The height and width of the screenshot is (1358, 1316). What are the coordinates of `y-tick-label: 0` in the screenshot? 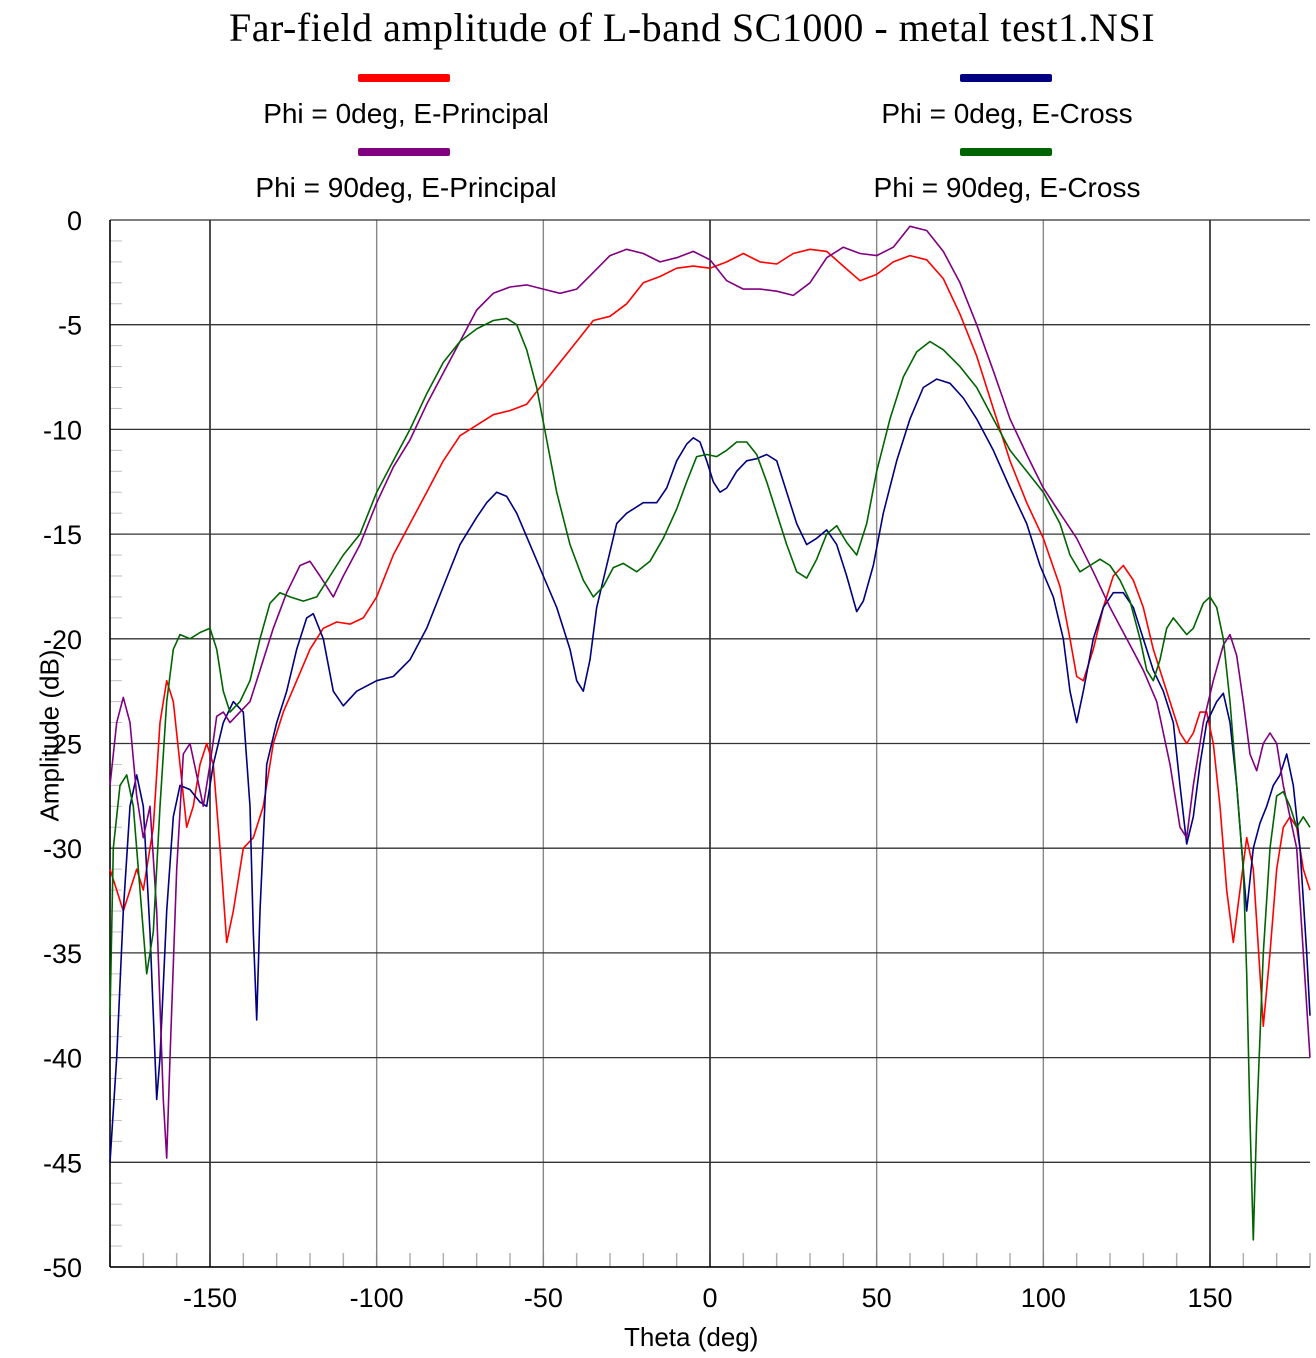 It's located at (74, 221).